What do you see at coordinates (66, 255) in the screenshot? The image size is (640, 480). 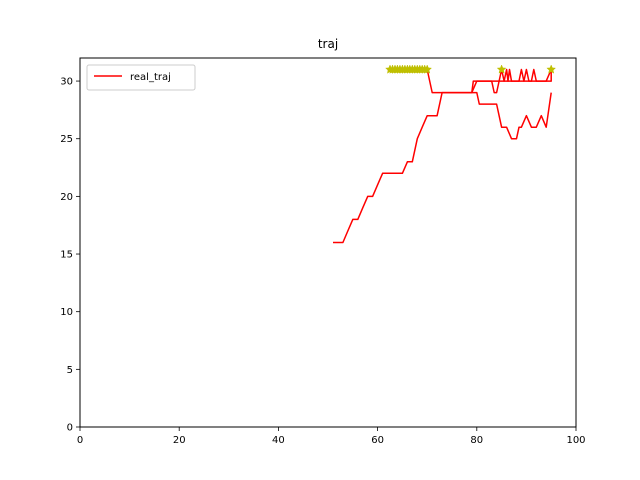 I see `y-tick-label-15: 15` at bounding box center [66, 255].